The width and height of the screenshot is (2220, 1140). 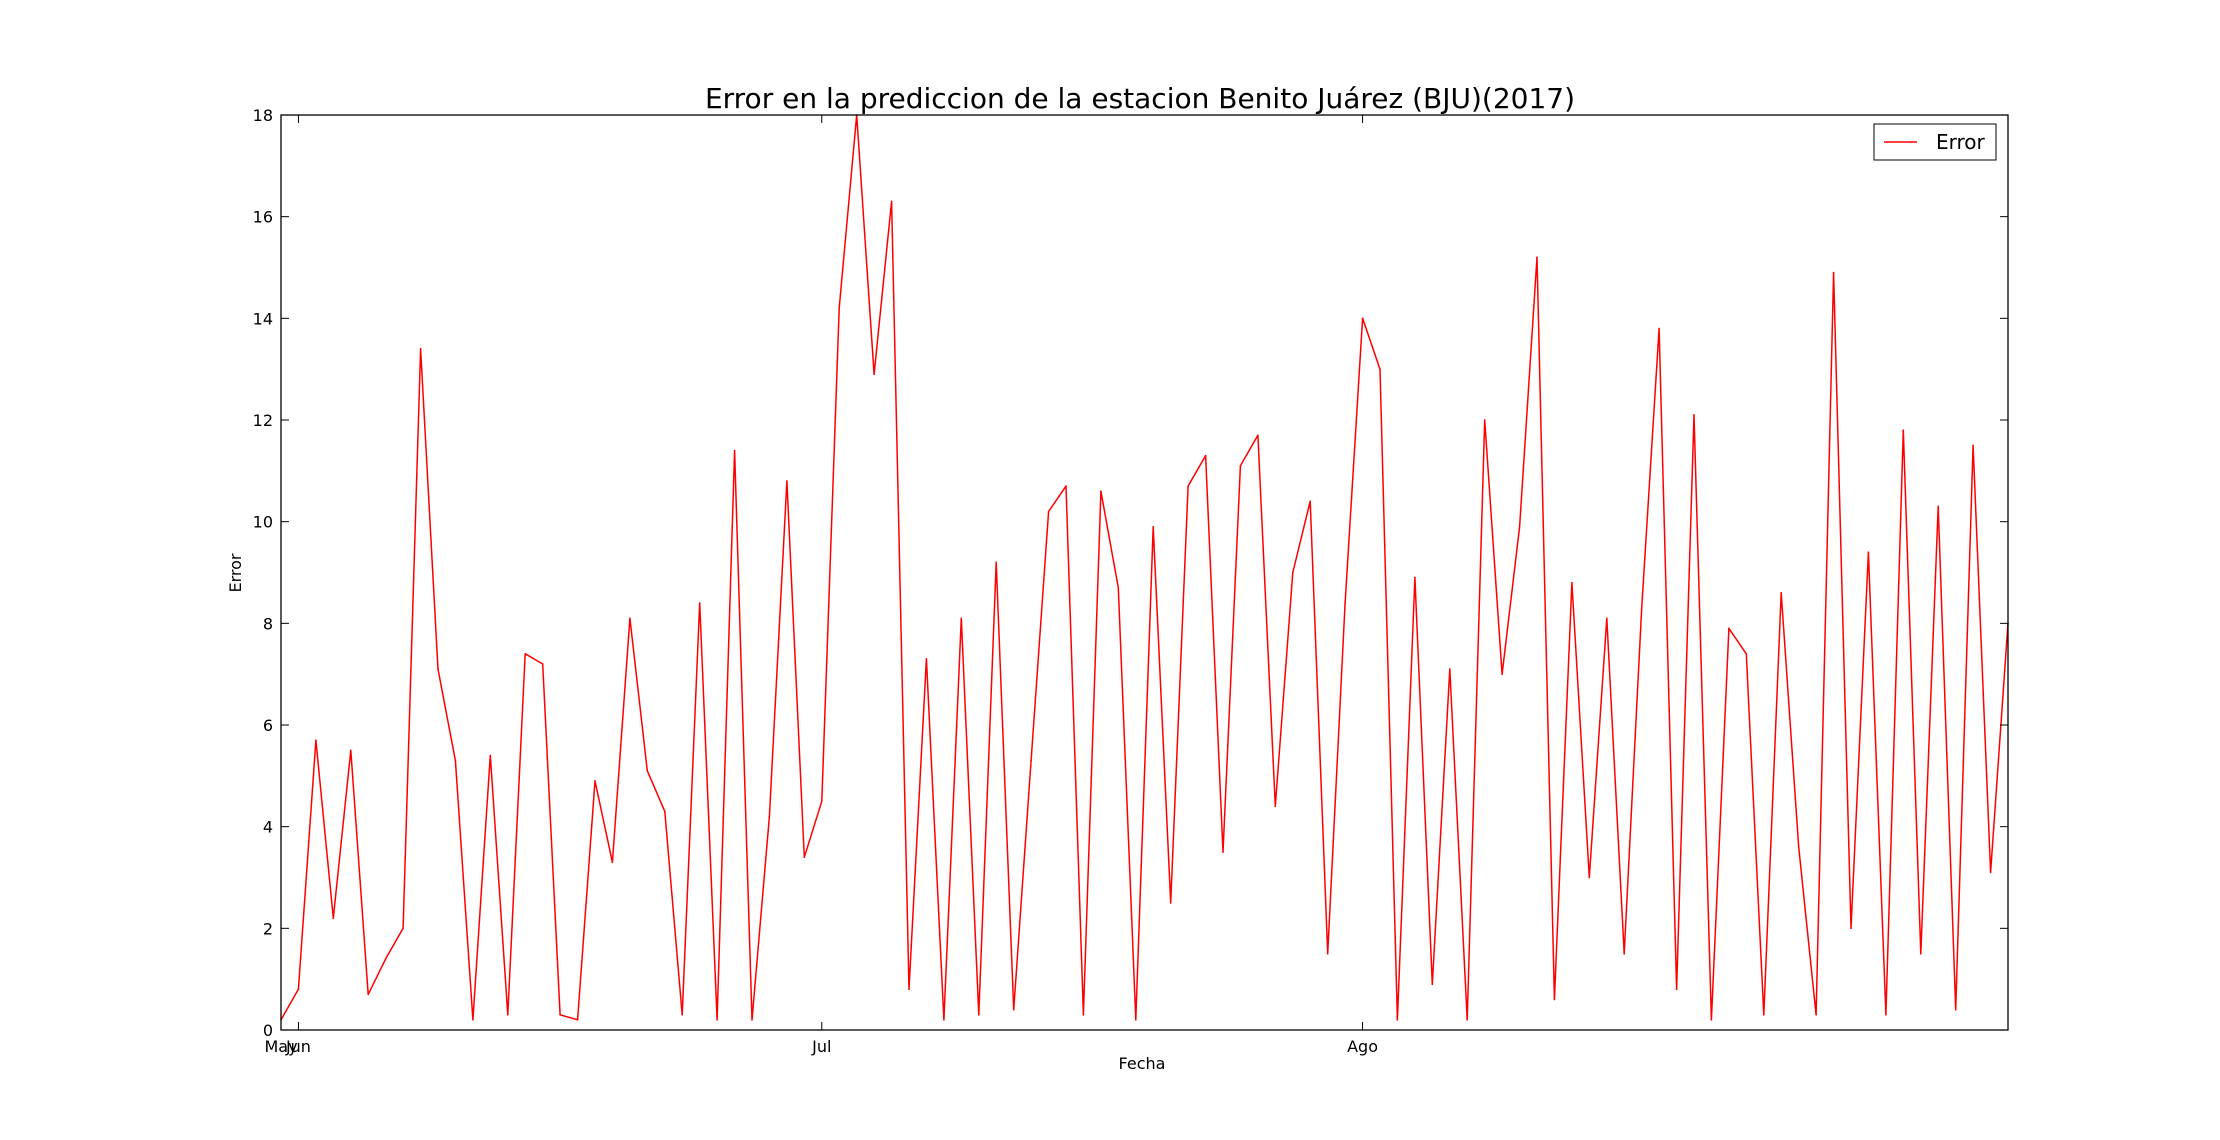 I want to click on x-tick-label: Jun, so click(x=298, y=1046).